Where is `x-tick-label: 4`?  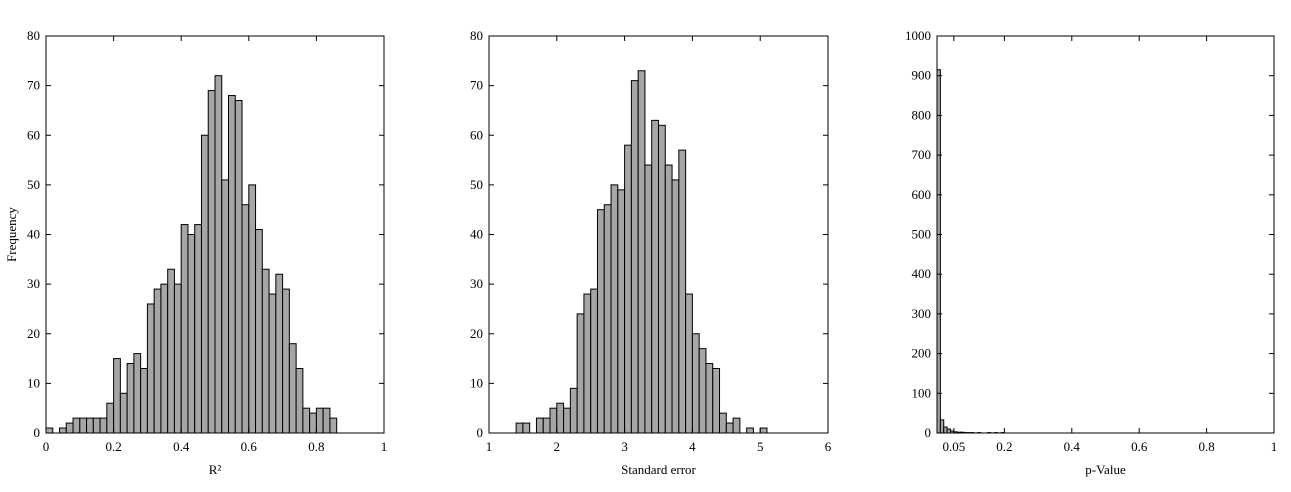 x-tick-label: 4 is located at coordinates (692, 446).